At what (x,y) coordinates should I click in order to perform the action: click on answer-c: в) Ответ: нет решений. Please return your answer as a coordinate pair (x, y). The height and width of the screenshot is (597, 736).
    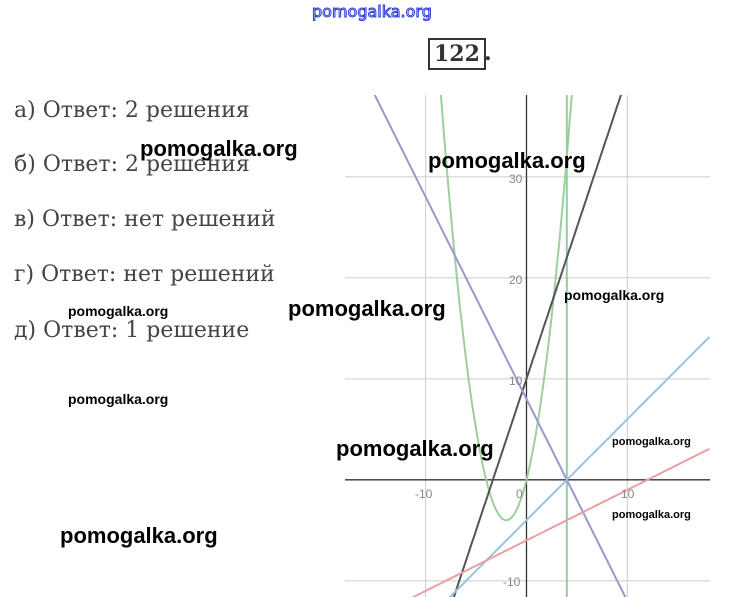
    Looking at the image, I should click on (145, 219).